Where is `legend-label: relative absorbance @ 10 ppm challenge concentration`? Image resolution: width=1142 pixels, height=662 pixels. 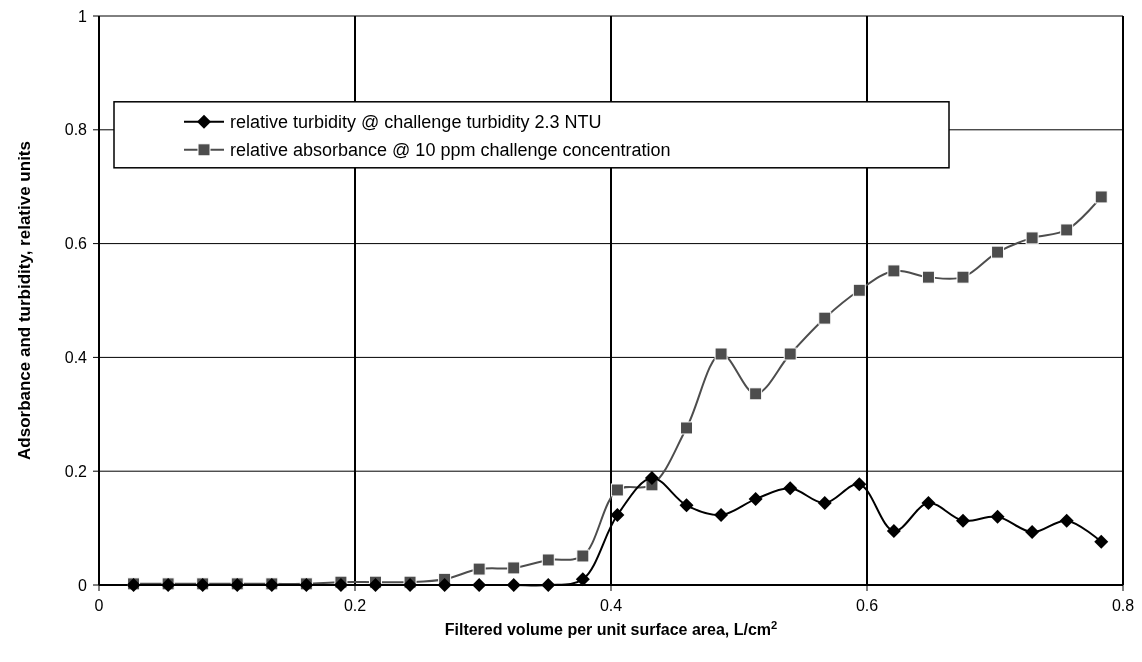
legend-label: relative absorbance @ 10 ppm challenge concentration is located at coordinates (450, 150).